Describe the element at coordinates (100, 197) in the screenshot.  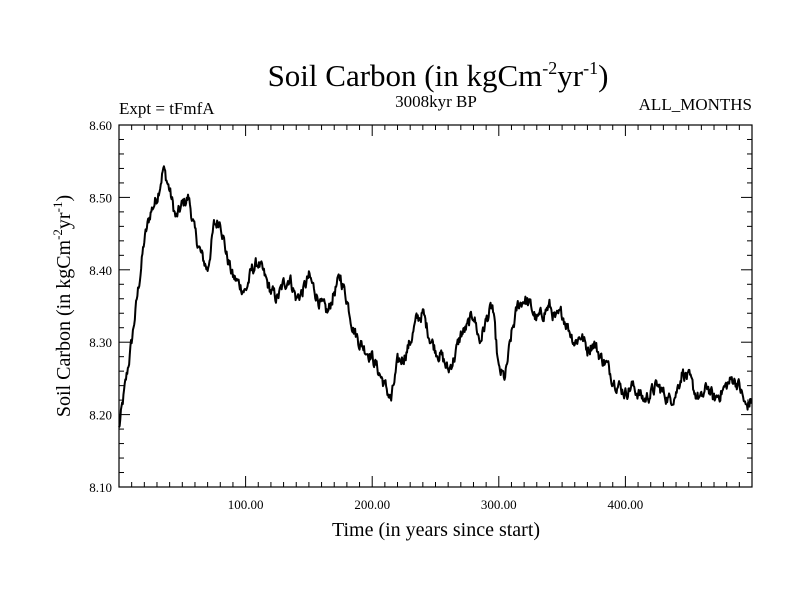
I see `y-tick-label: 8.50` at that location.